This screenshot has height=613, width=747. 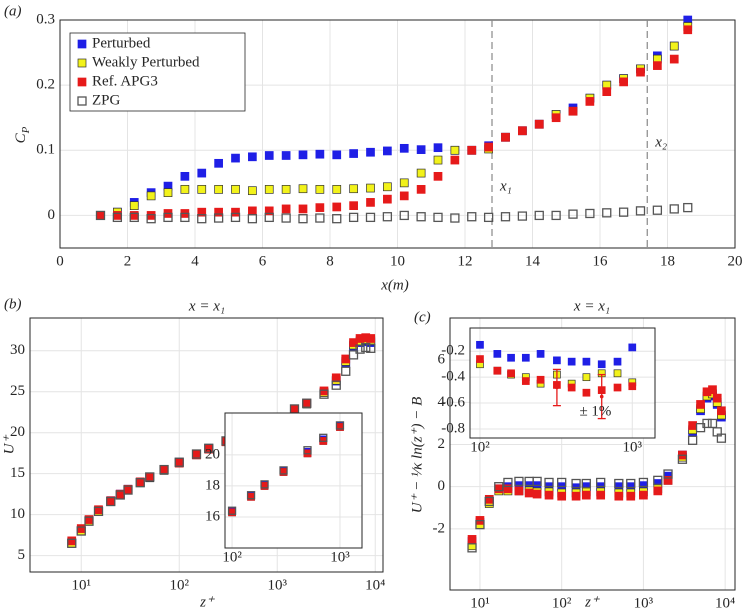 I want to click on y-tick-label: -0.6, so click(x=453, y=402).